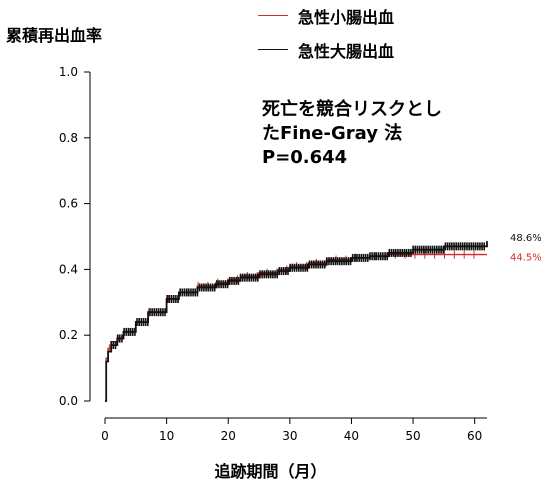  Describe the element at coordinates (346, 17) in the screenshot. I see `legend-label: 急性小腸出血` at that location.